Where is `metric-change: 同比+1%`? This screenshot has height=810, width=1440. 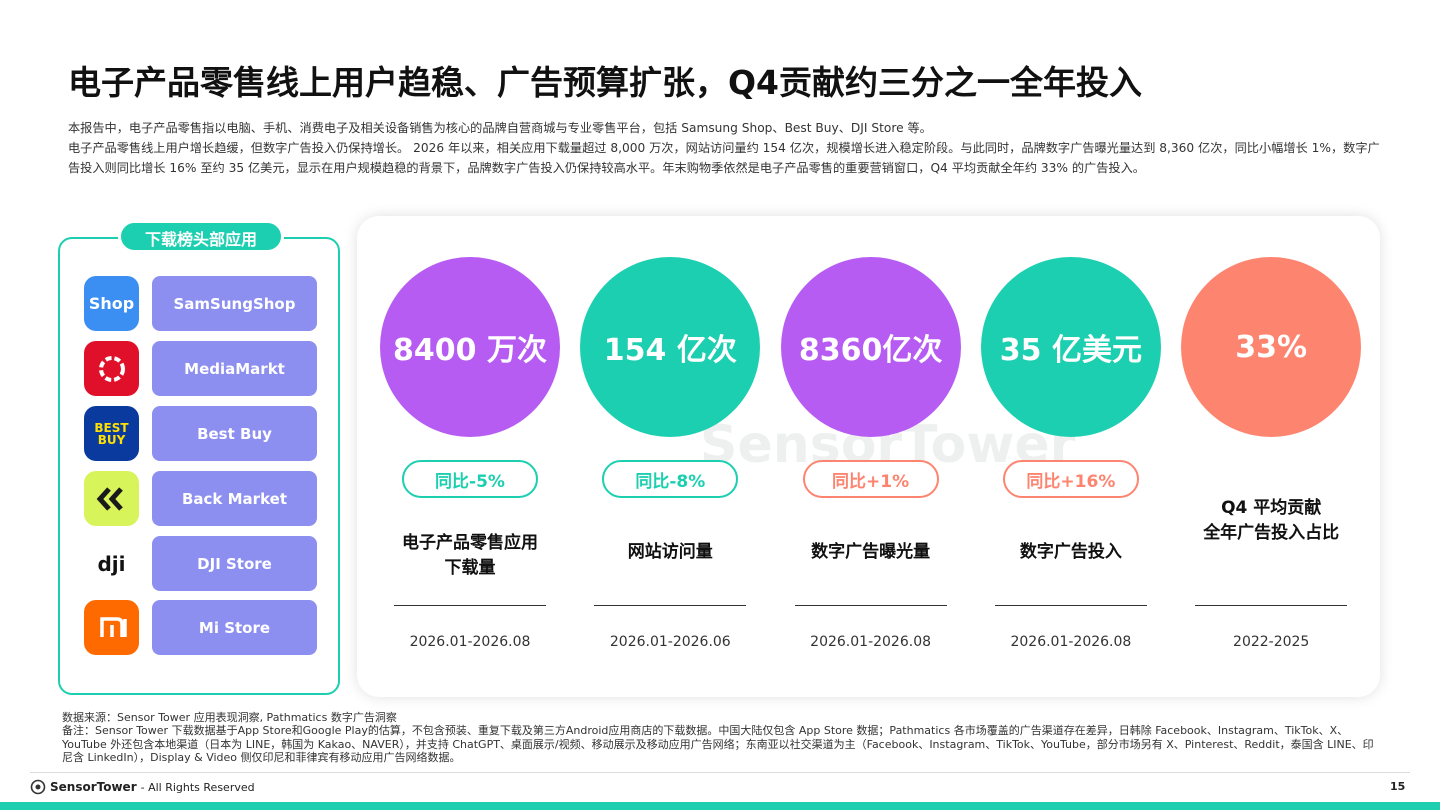 metric-change: 同比+1% is located at coordinates (870, 479).